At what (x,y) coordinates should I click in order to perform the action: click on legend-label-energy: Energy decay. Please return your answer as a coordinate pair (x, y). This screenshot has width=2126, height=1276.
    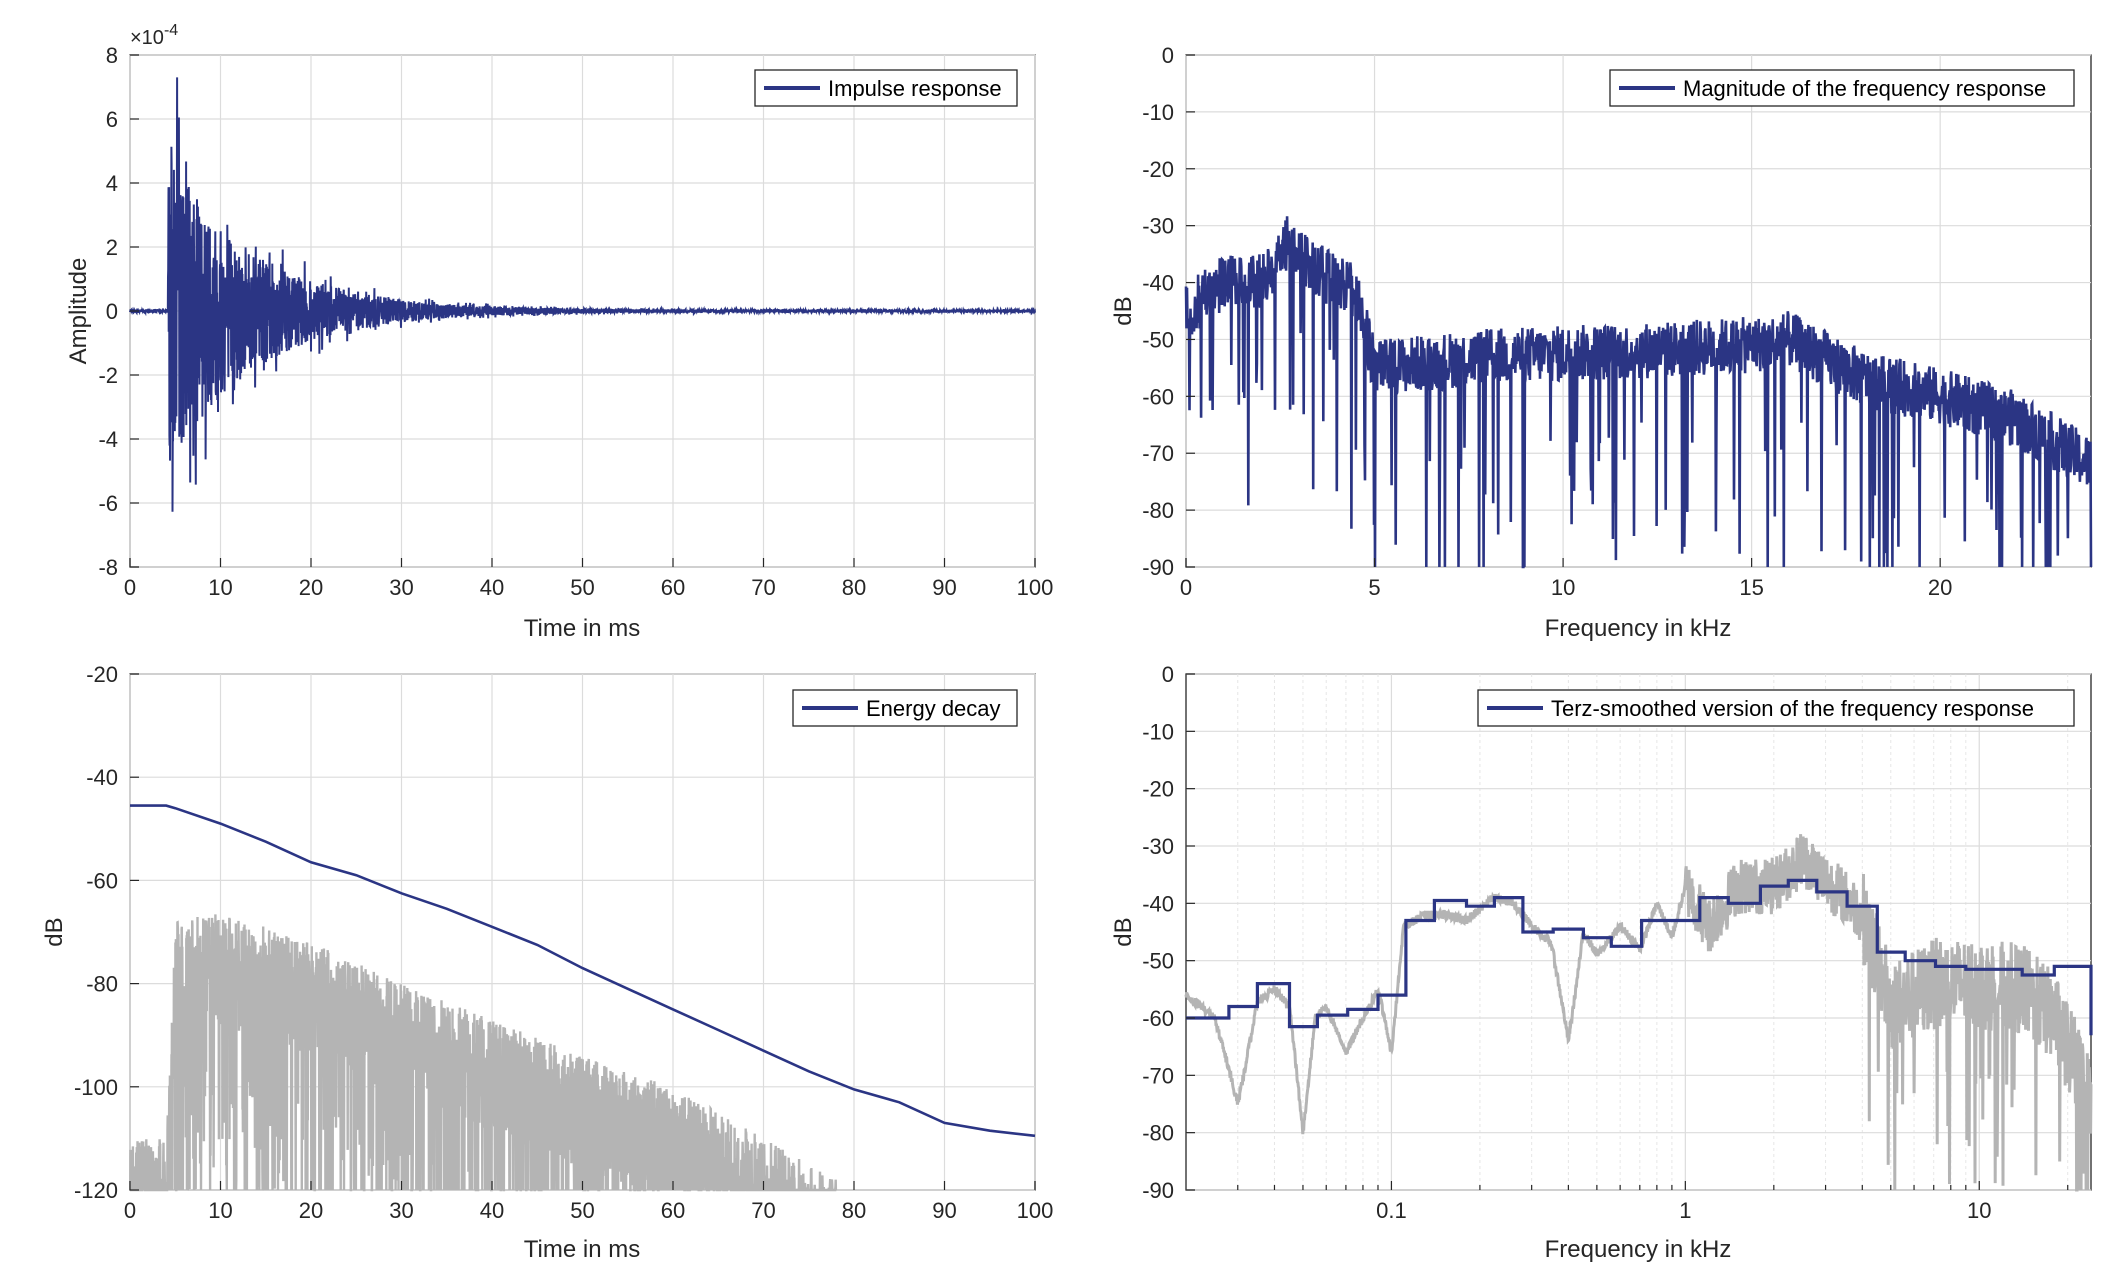
    Looking at the image, I should click on (933, 708).